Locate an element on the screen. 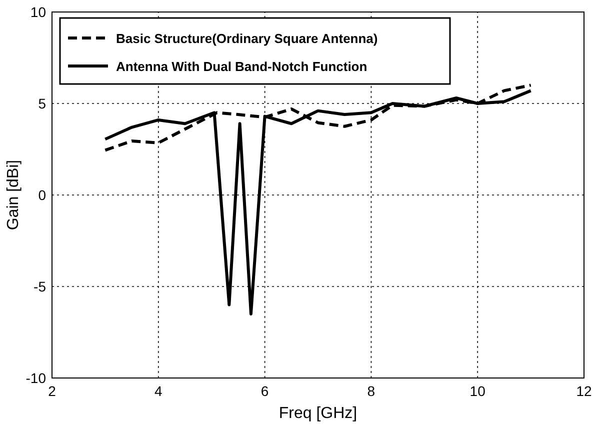 Image resolution: width=598 pixels, height=426 pixels. x-tick-label: 6 is located at coordinates (264, 391).